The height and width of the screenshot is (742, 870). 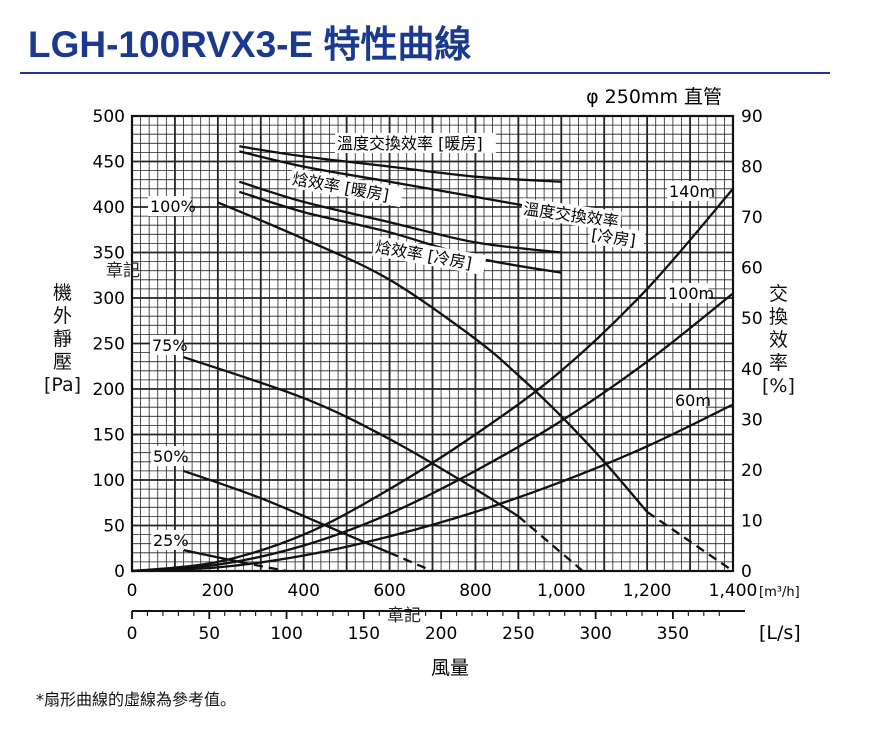 I want to click on y-axis-label-right-char: [%], so click(x=778, y=386).